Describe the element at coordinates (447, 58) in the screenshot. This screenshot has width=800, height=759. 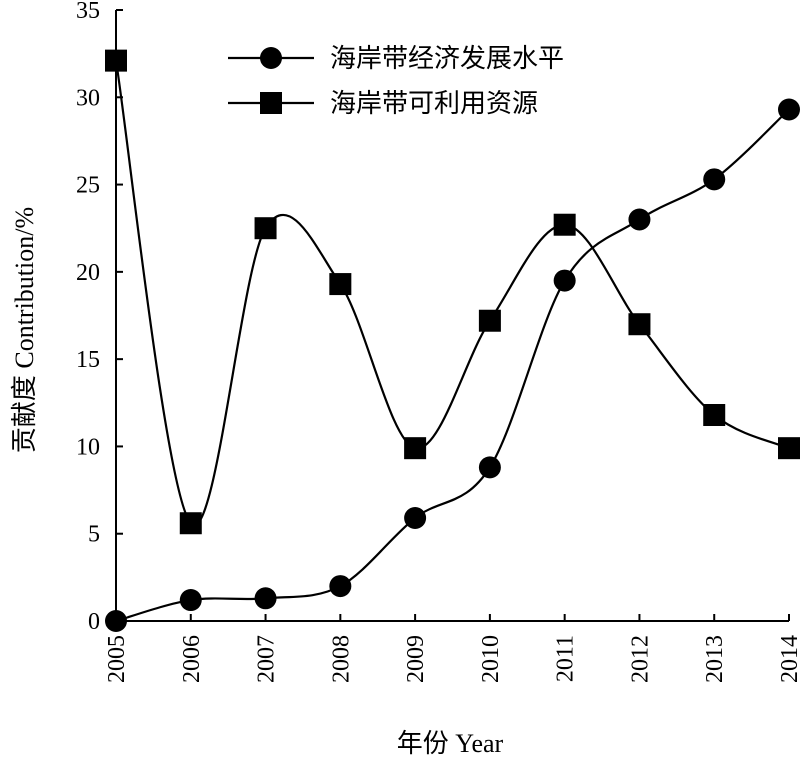
I see `legend-label: 海岸带经济发展水平` at that location.